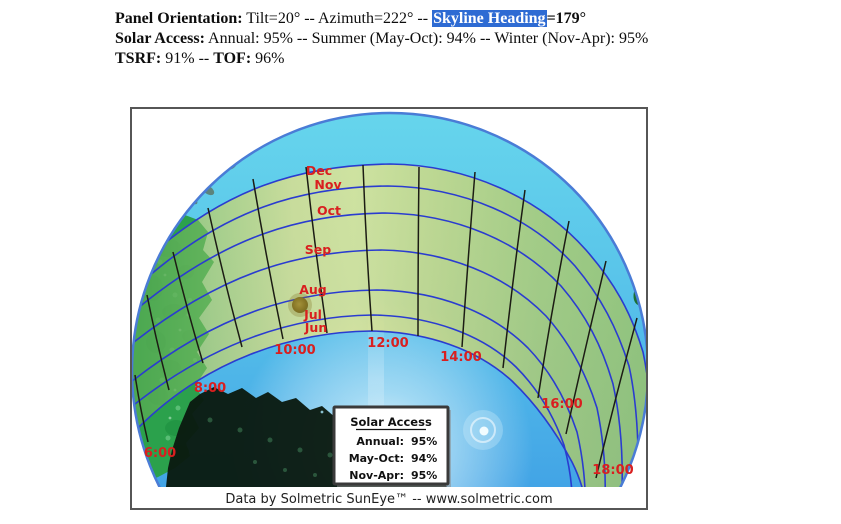  Describe the element at coordinates (387, 343) in the screenshot. I see `time-label-1200: 12:00` at that location.